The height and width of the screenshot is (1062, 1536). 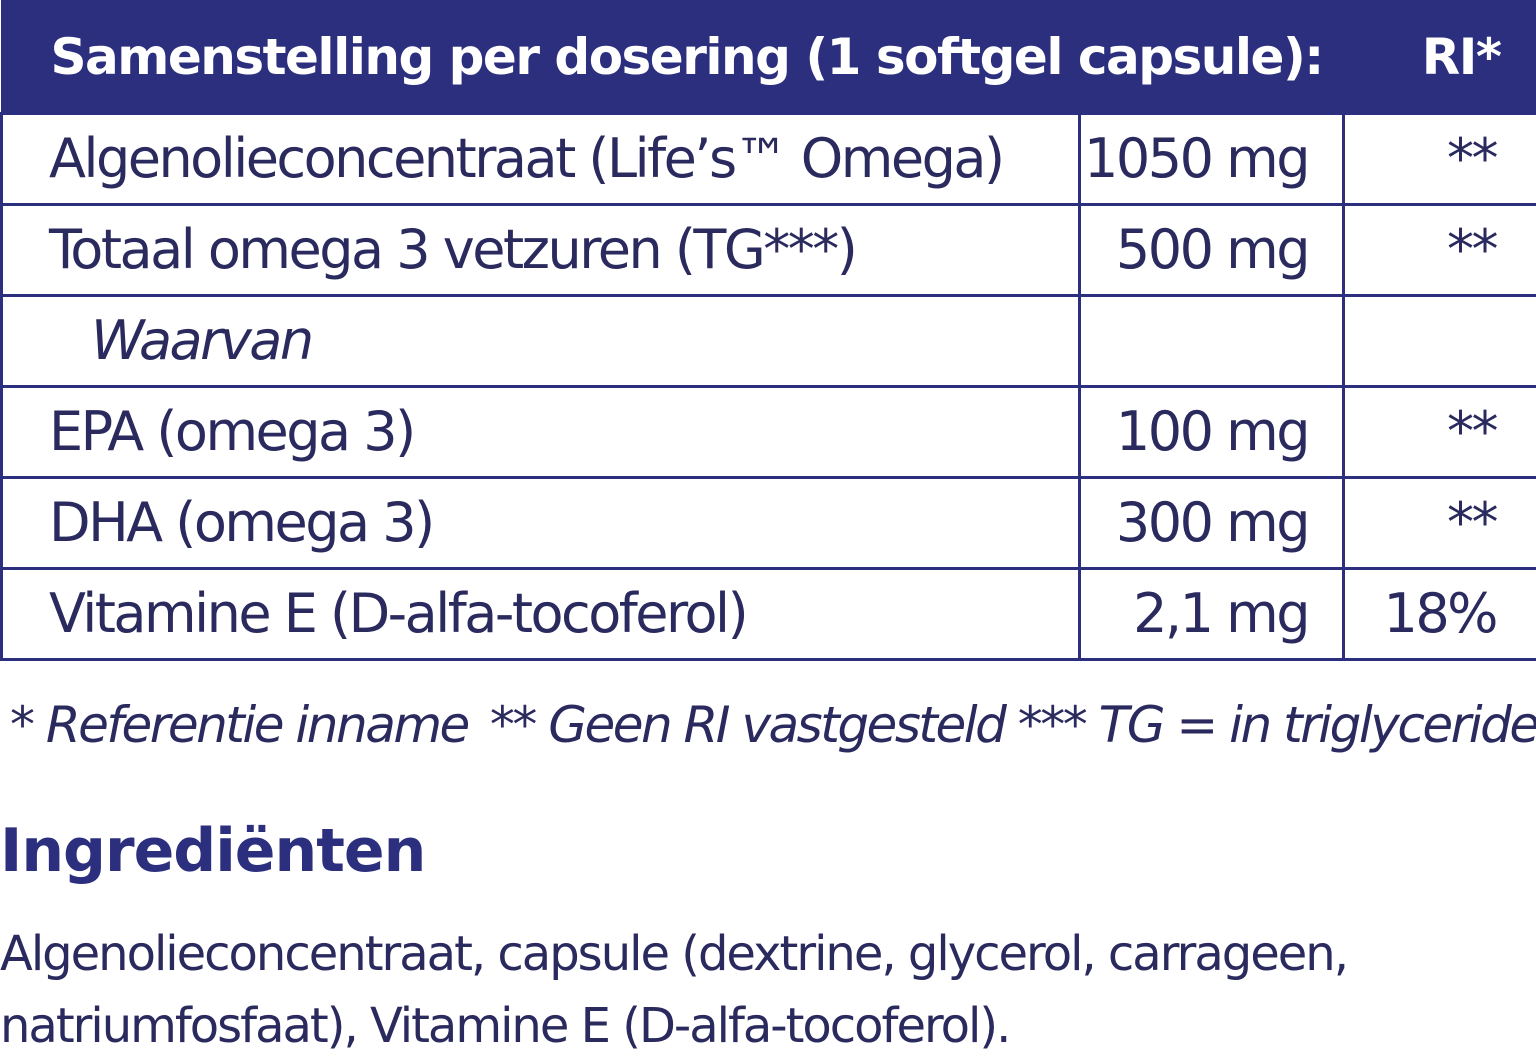 What do you see at coordinates (1212, 522) in the screenshot?
I see `row-amount: 300 mg` at bounding box center [1212, 522].